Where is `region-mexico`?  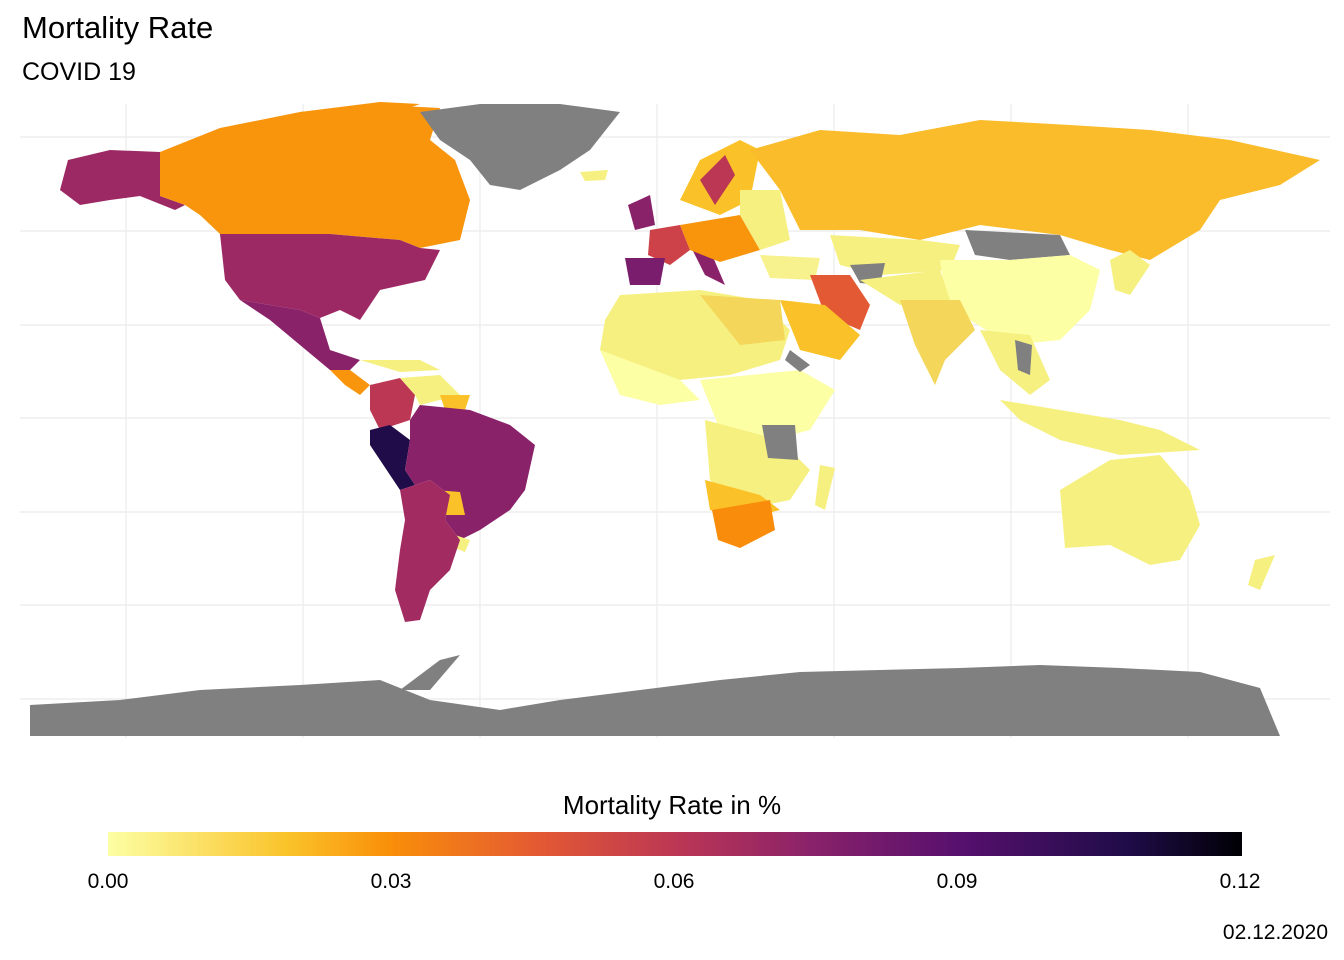 region-mexico is located at coordinates (300, 335).